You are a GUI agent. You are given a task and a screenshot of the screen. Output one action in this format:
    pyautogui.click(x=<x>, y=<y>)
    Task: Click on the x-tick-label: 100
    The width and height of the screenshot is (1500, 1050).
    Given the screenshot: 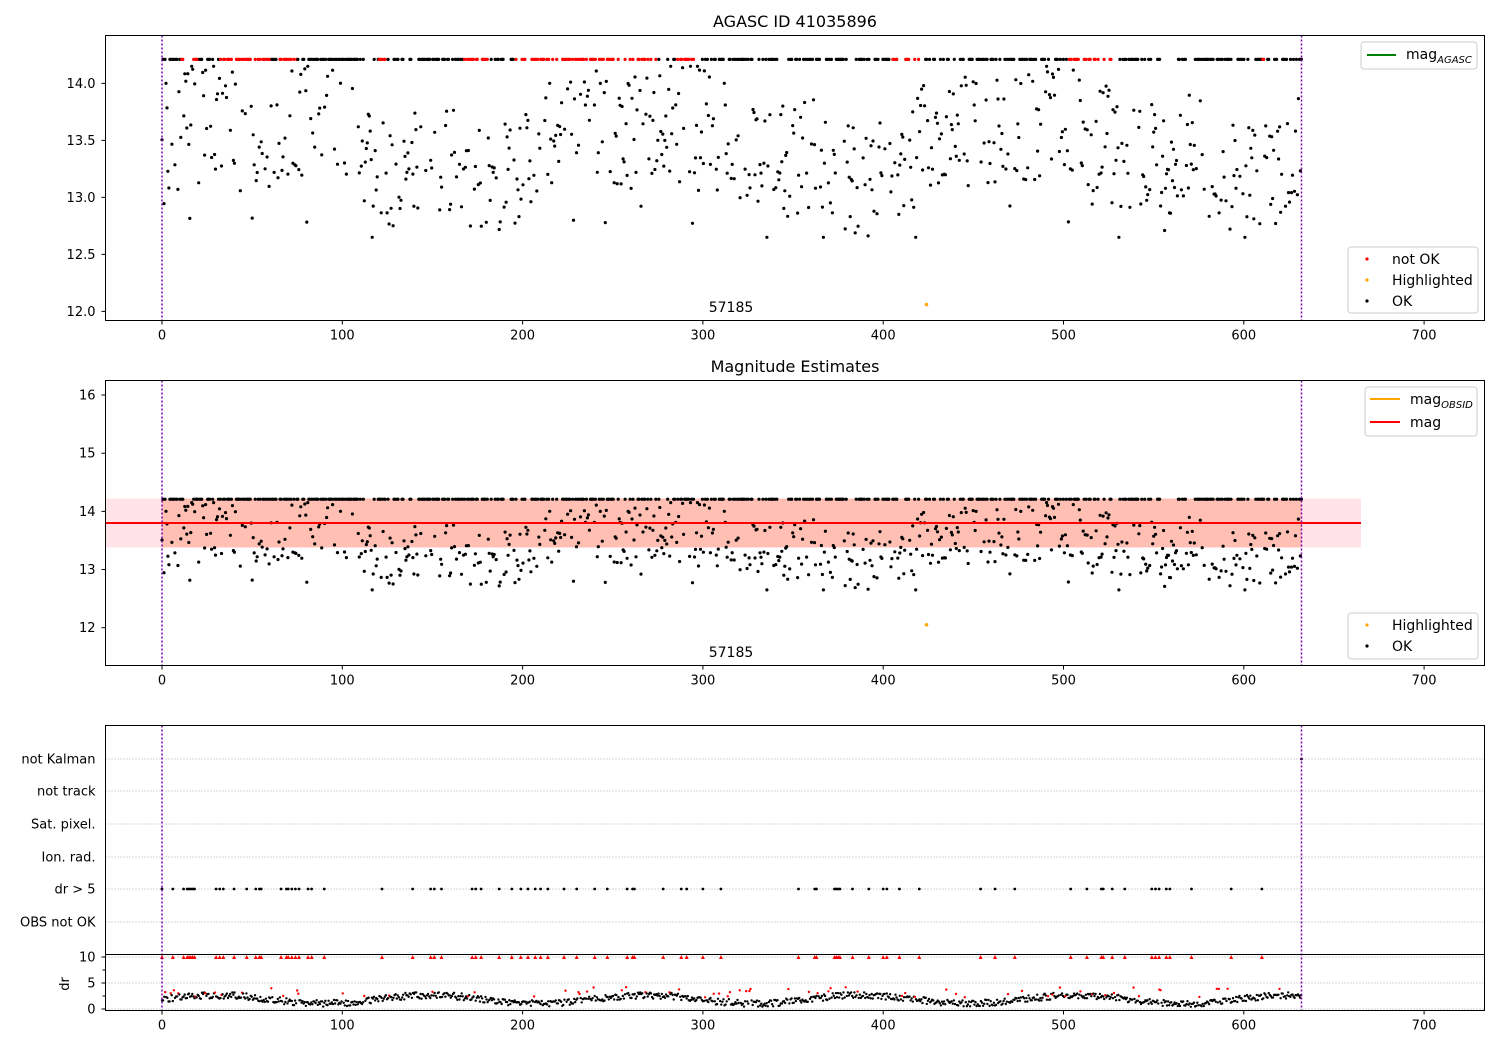 What is the action you would take?
    pyautogui.click(x=342, y=1026)
    